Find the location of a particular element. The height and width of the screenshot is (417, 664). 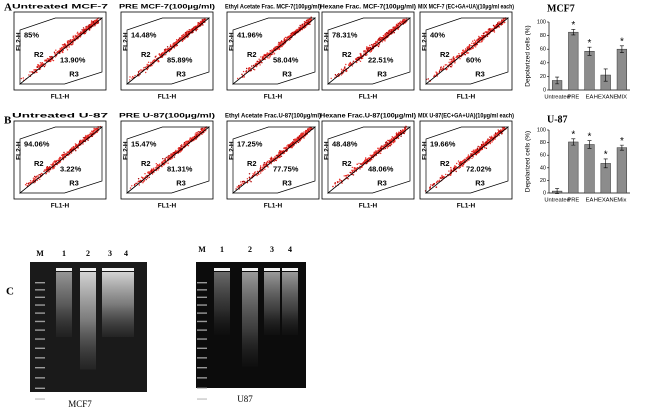

lane-label: 4 is located at coordinates (126, 253).